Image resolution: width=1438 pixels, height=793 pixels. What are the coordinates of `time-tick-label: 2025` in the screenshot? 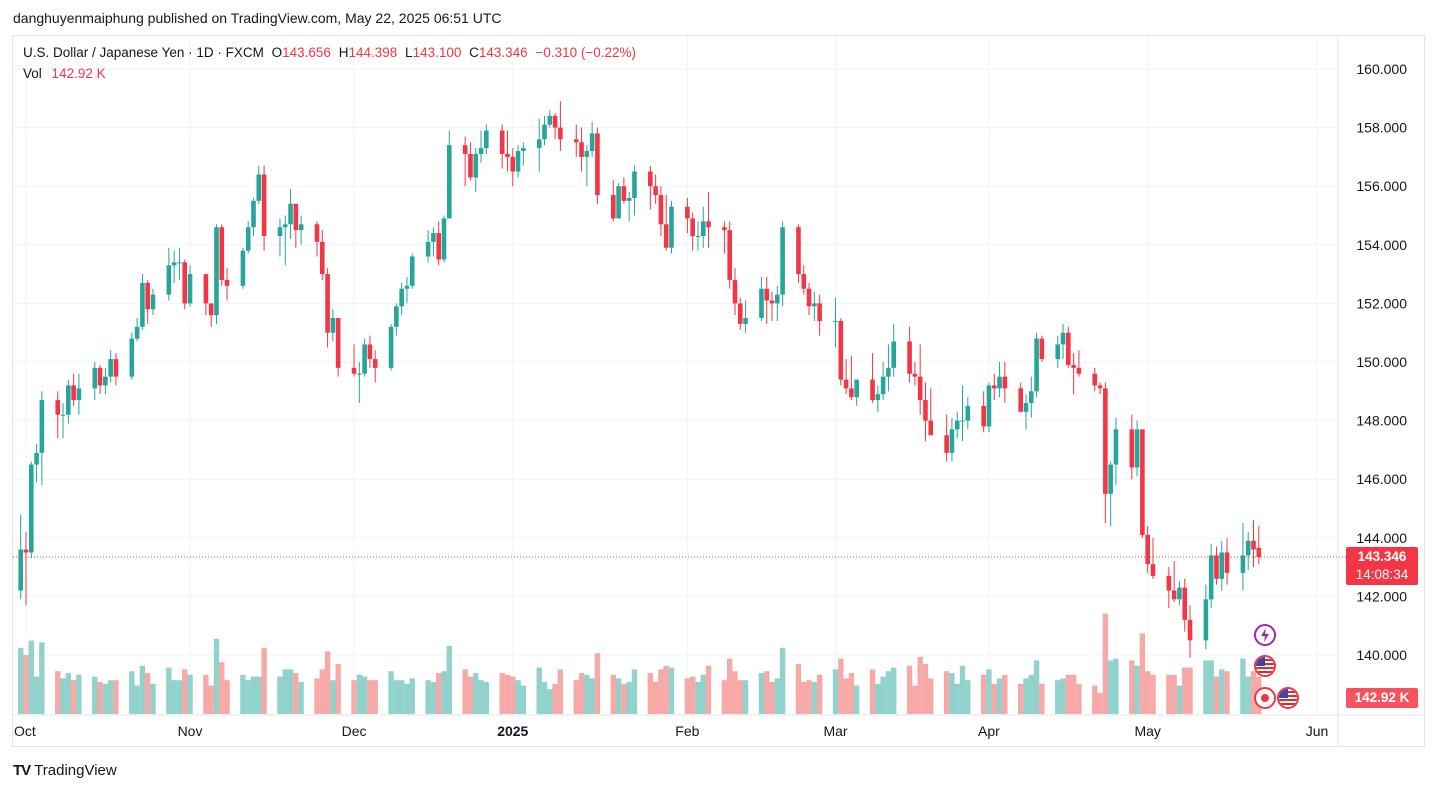 It's located at (512, 731).